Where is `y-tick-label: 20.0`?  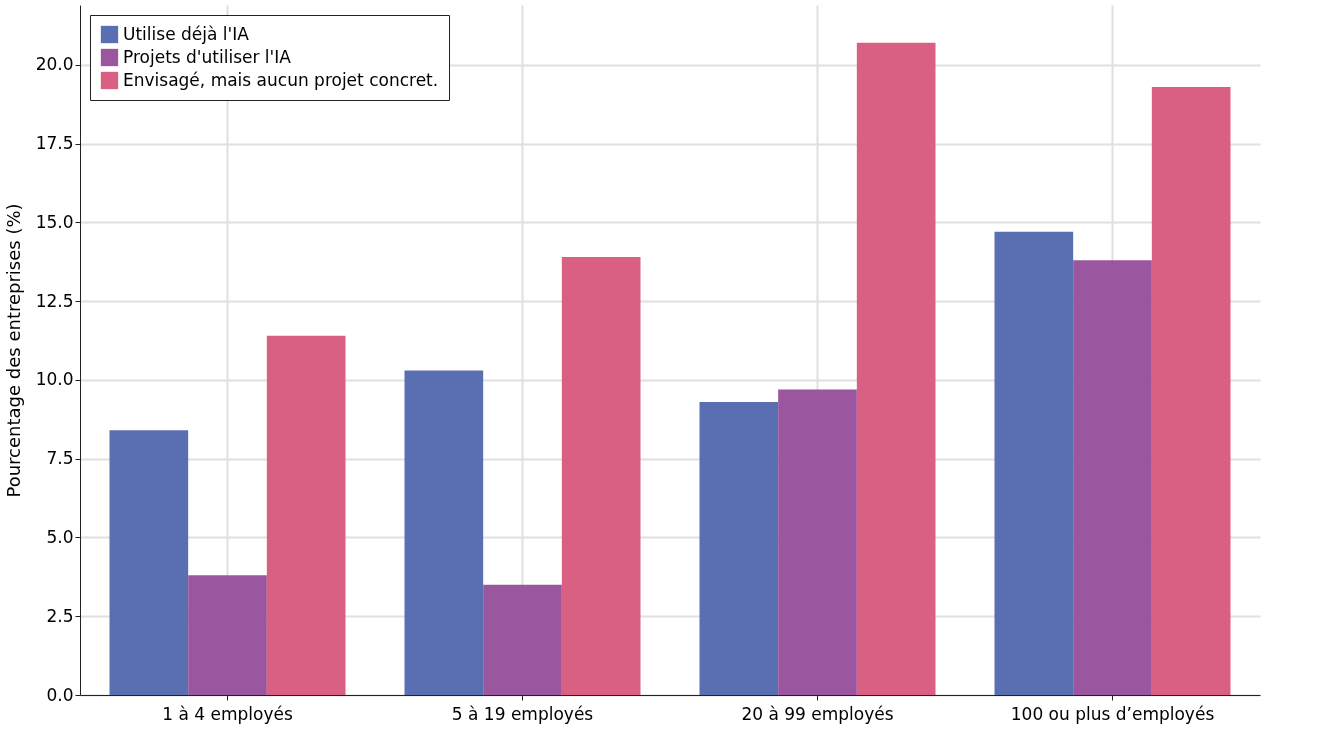 y-tick-label: 20.0 is located at coordinates (54, 64).